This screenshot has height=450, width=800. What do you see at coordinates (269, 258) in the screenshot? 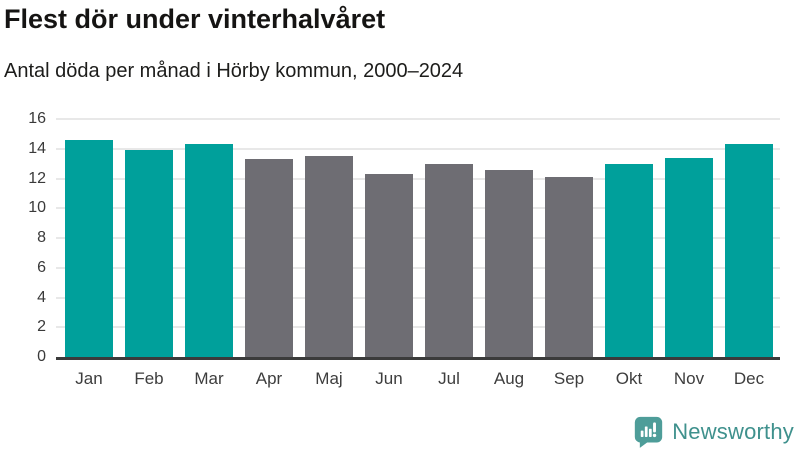
I see `bar-apr` at bounding box center [269, 258].